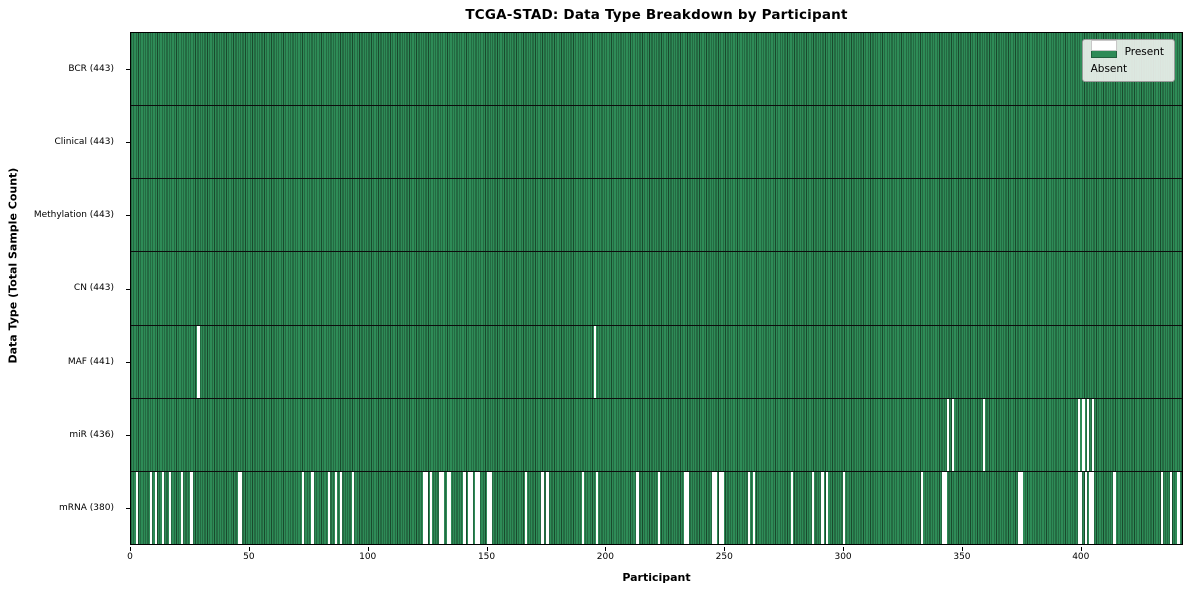 This screenshot has width=1200, height=600. What do you see at coordinates (91, 68) in the screenshot?
I see `y-tick-label: BCR (443)` at bounding box center [91, 68].